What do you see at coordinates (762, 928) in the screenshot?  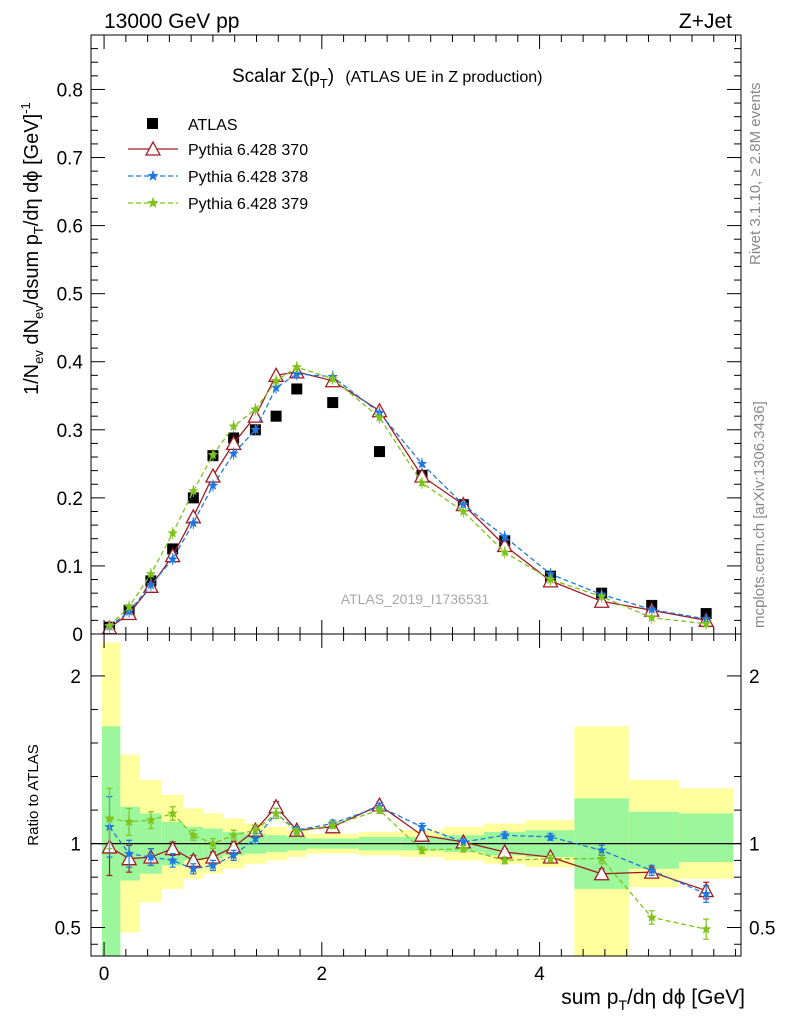 I see `ratio-ytick-label-right: 0.5` at bounding box center [762, 928].